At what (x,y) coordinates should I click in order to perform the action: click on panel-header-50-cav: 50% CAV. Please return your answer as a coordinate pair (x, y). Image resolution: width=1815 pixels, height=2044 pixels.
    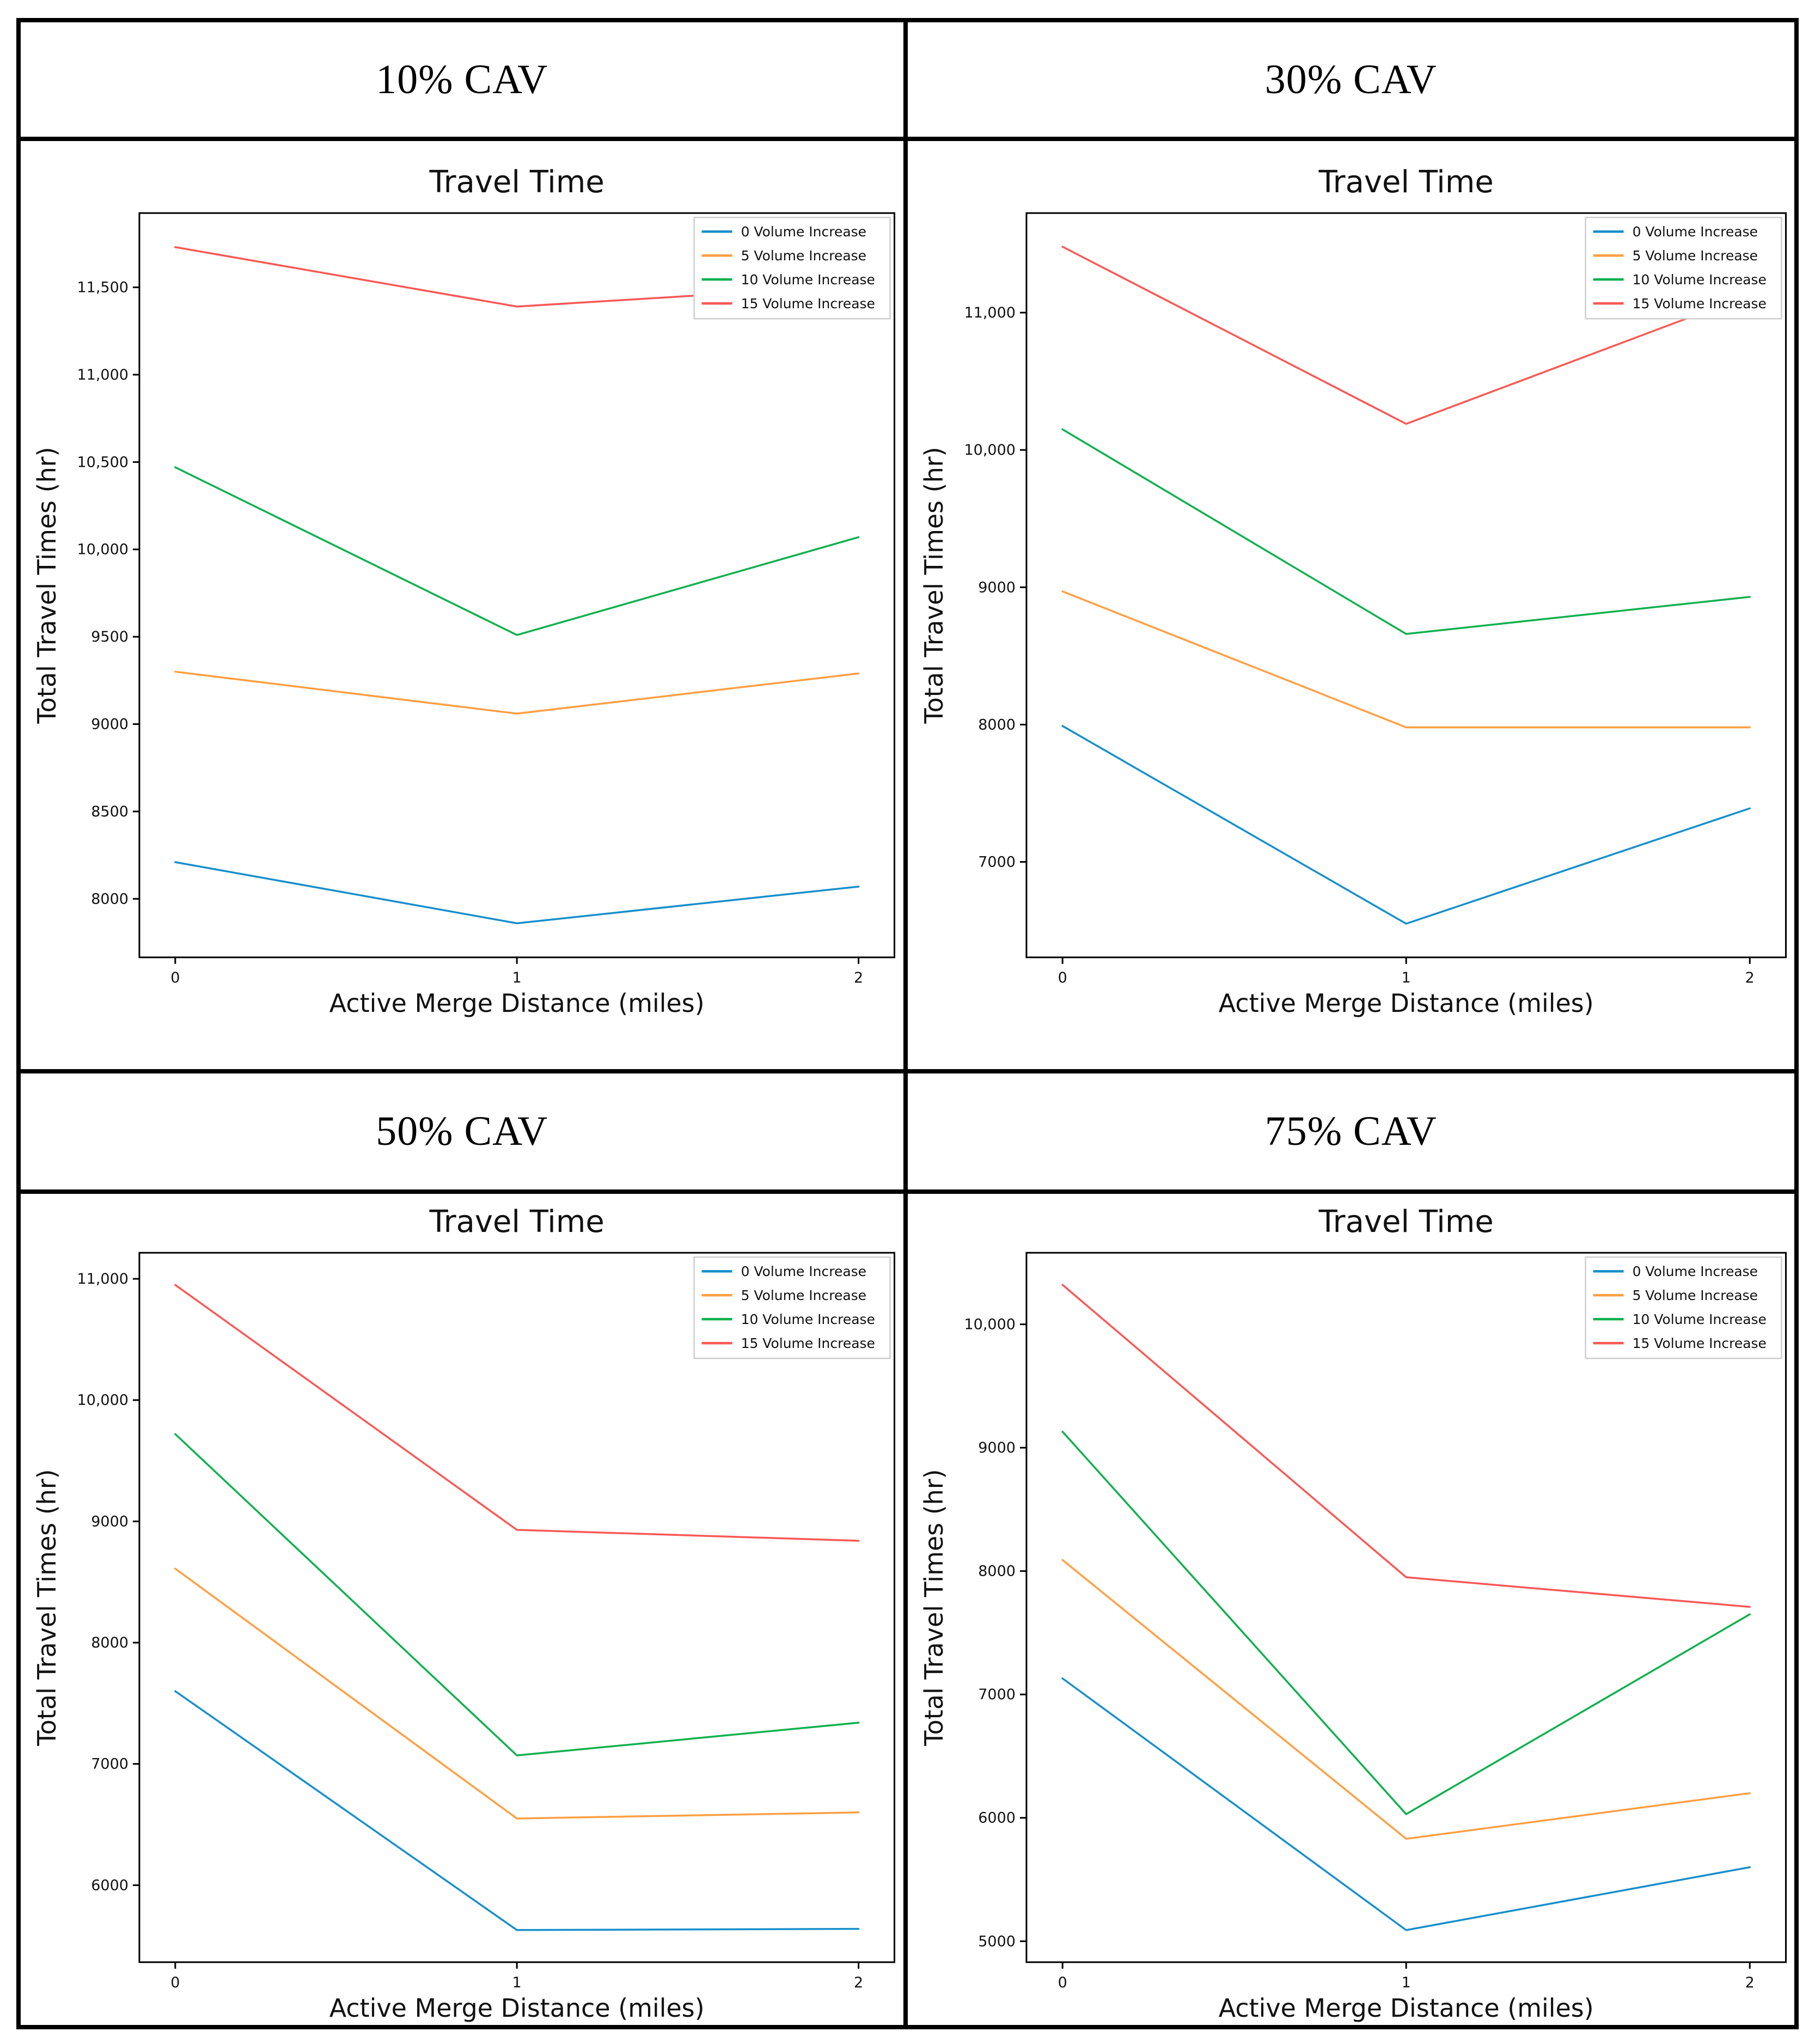
    Looking at the image, I should click on (465, 1133).